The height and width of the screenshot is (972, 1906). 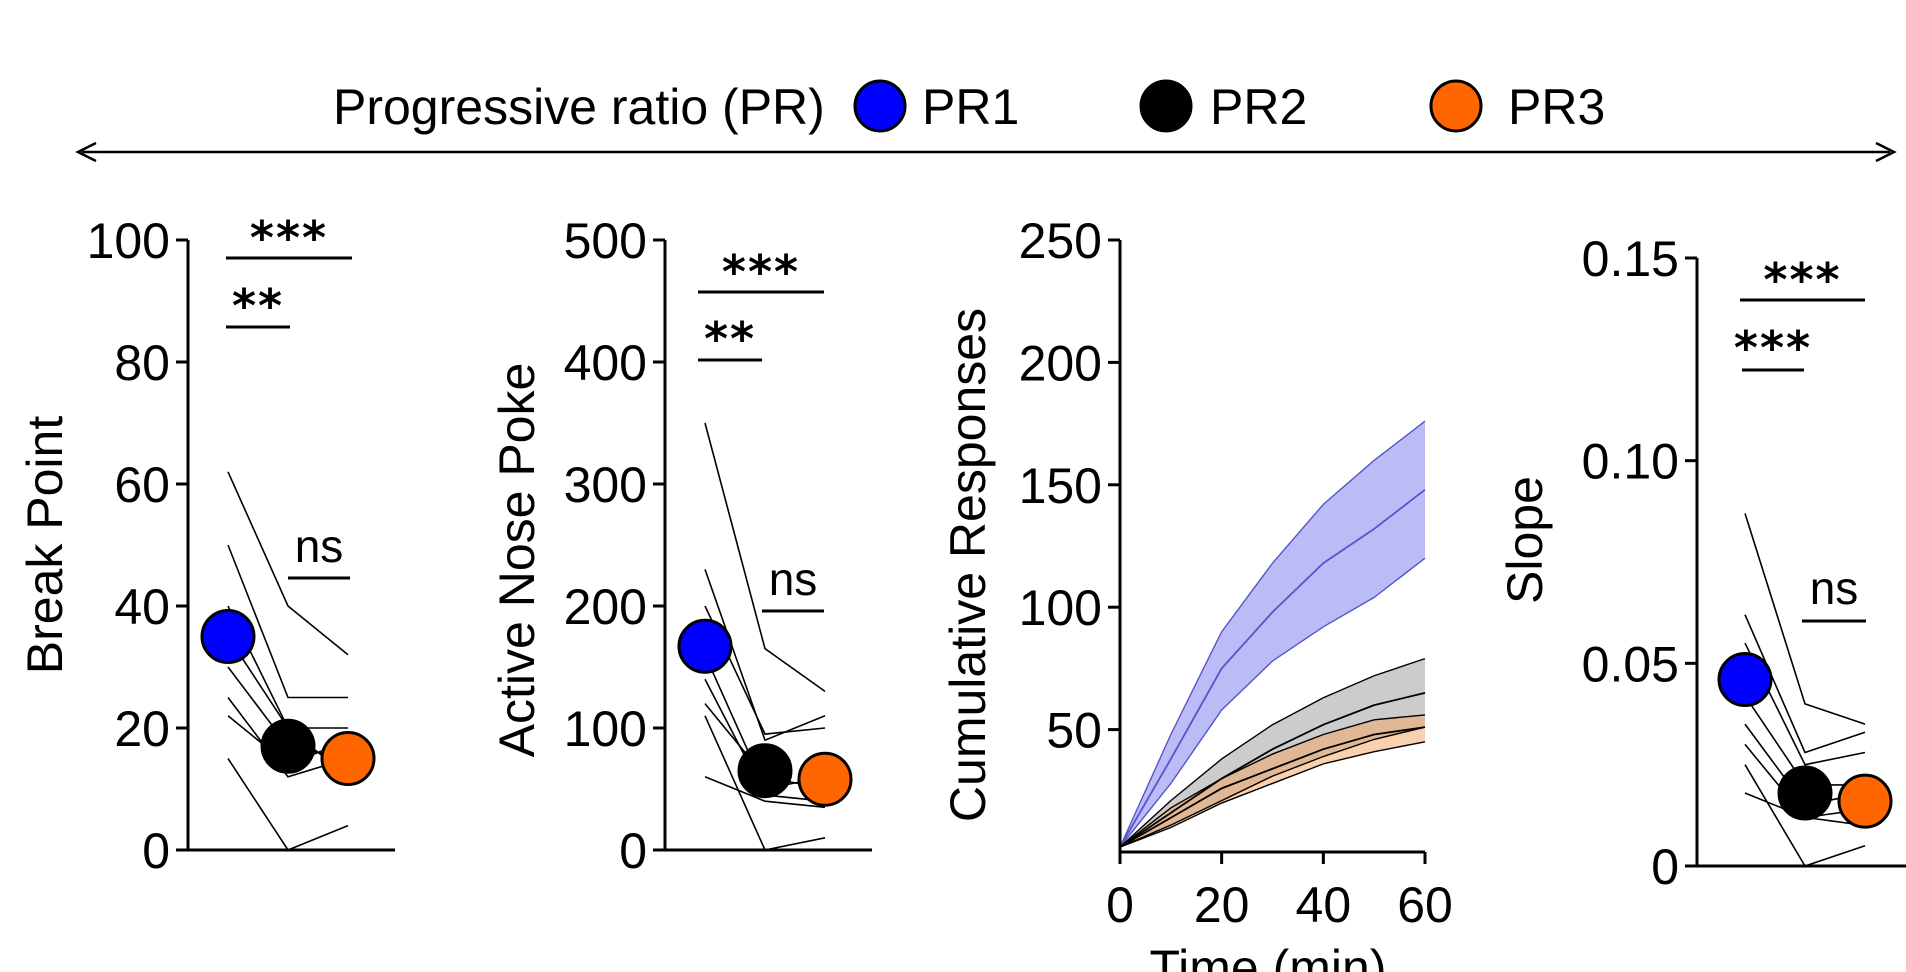 What do you see at coordinates (605, 485) in the screenshot?
I see `y-tick-label: 300` at bounding box center [605, 485].